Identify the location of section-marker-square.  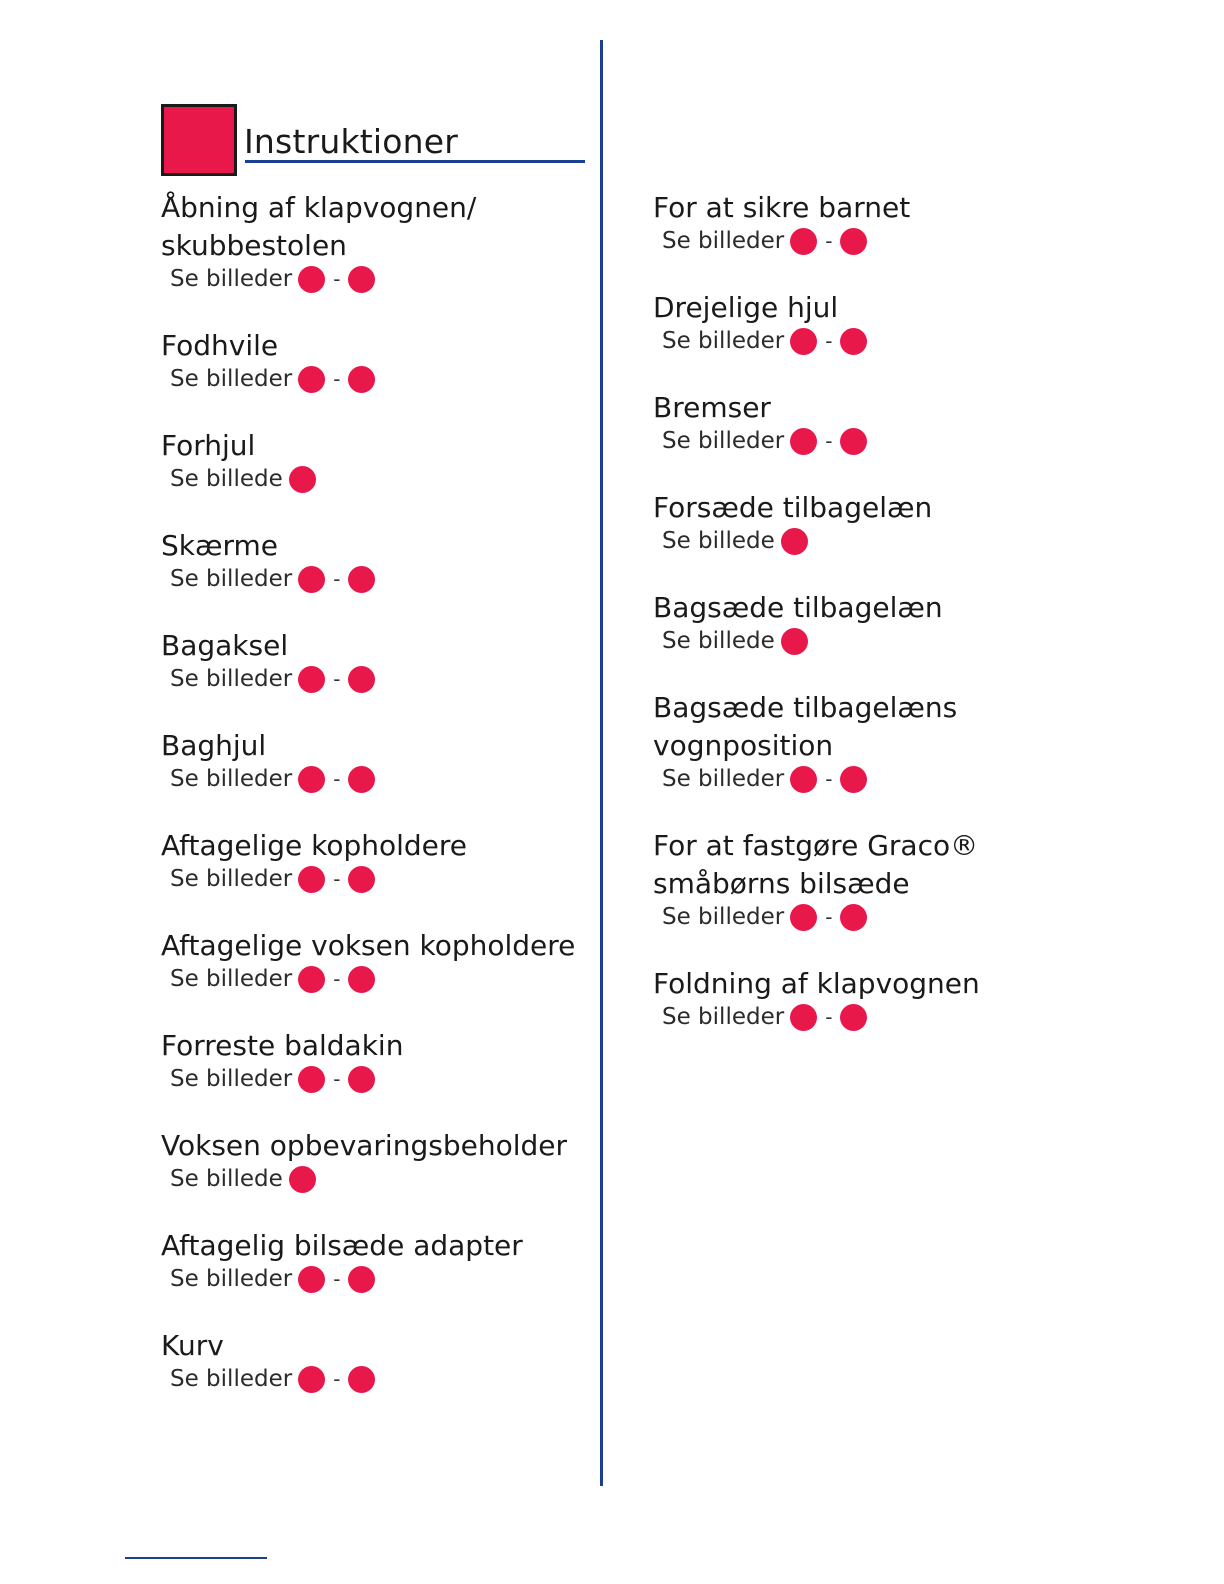
(199, 140).